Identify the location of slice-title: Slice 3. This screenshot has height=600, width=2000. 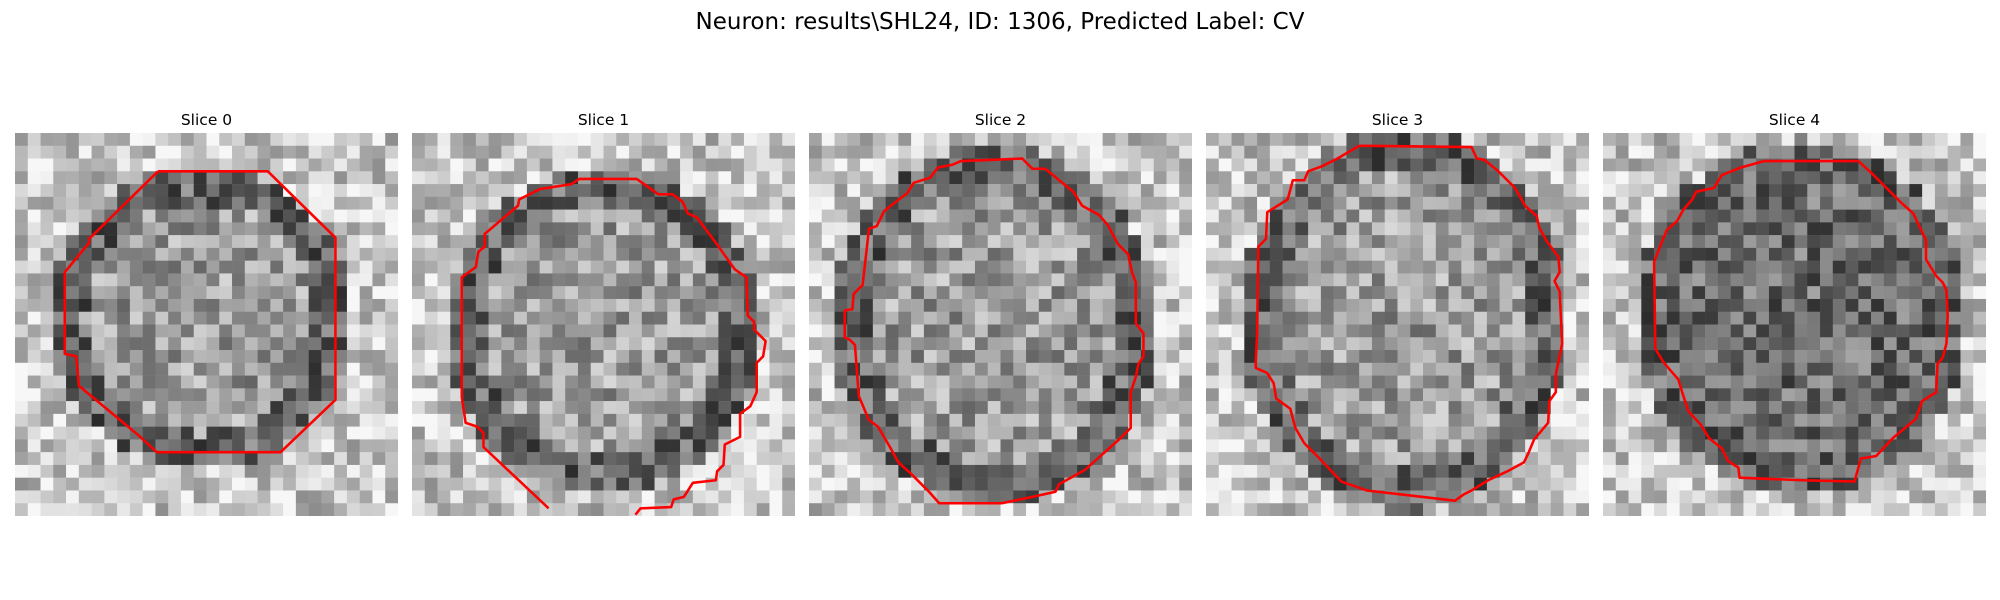
(1397, 120).